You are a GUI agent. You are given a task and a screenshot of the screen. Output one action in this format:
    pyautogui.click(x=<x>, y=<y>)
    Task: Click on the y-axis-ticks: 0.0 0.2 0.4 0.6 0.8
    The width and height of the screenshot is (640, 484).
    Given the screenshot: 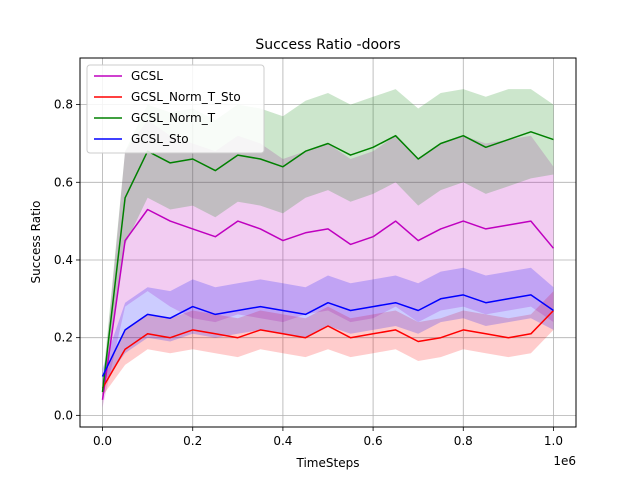 What is the action you would take?
    pyautogui.click(x=67, y=260)
    